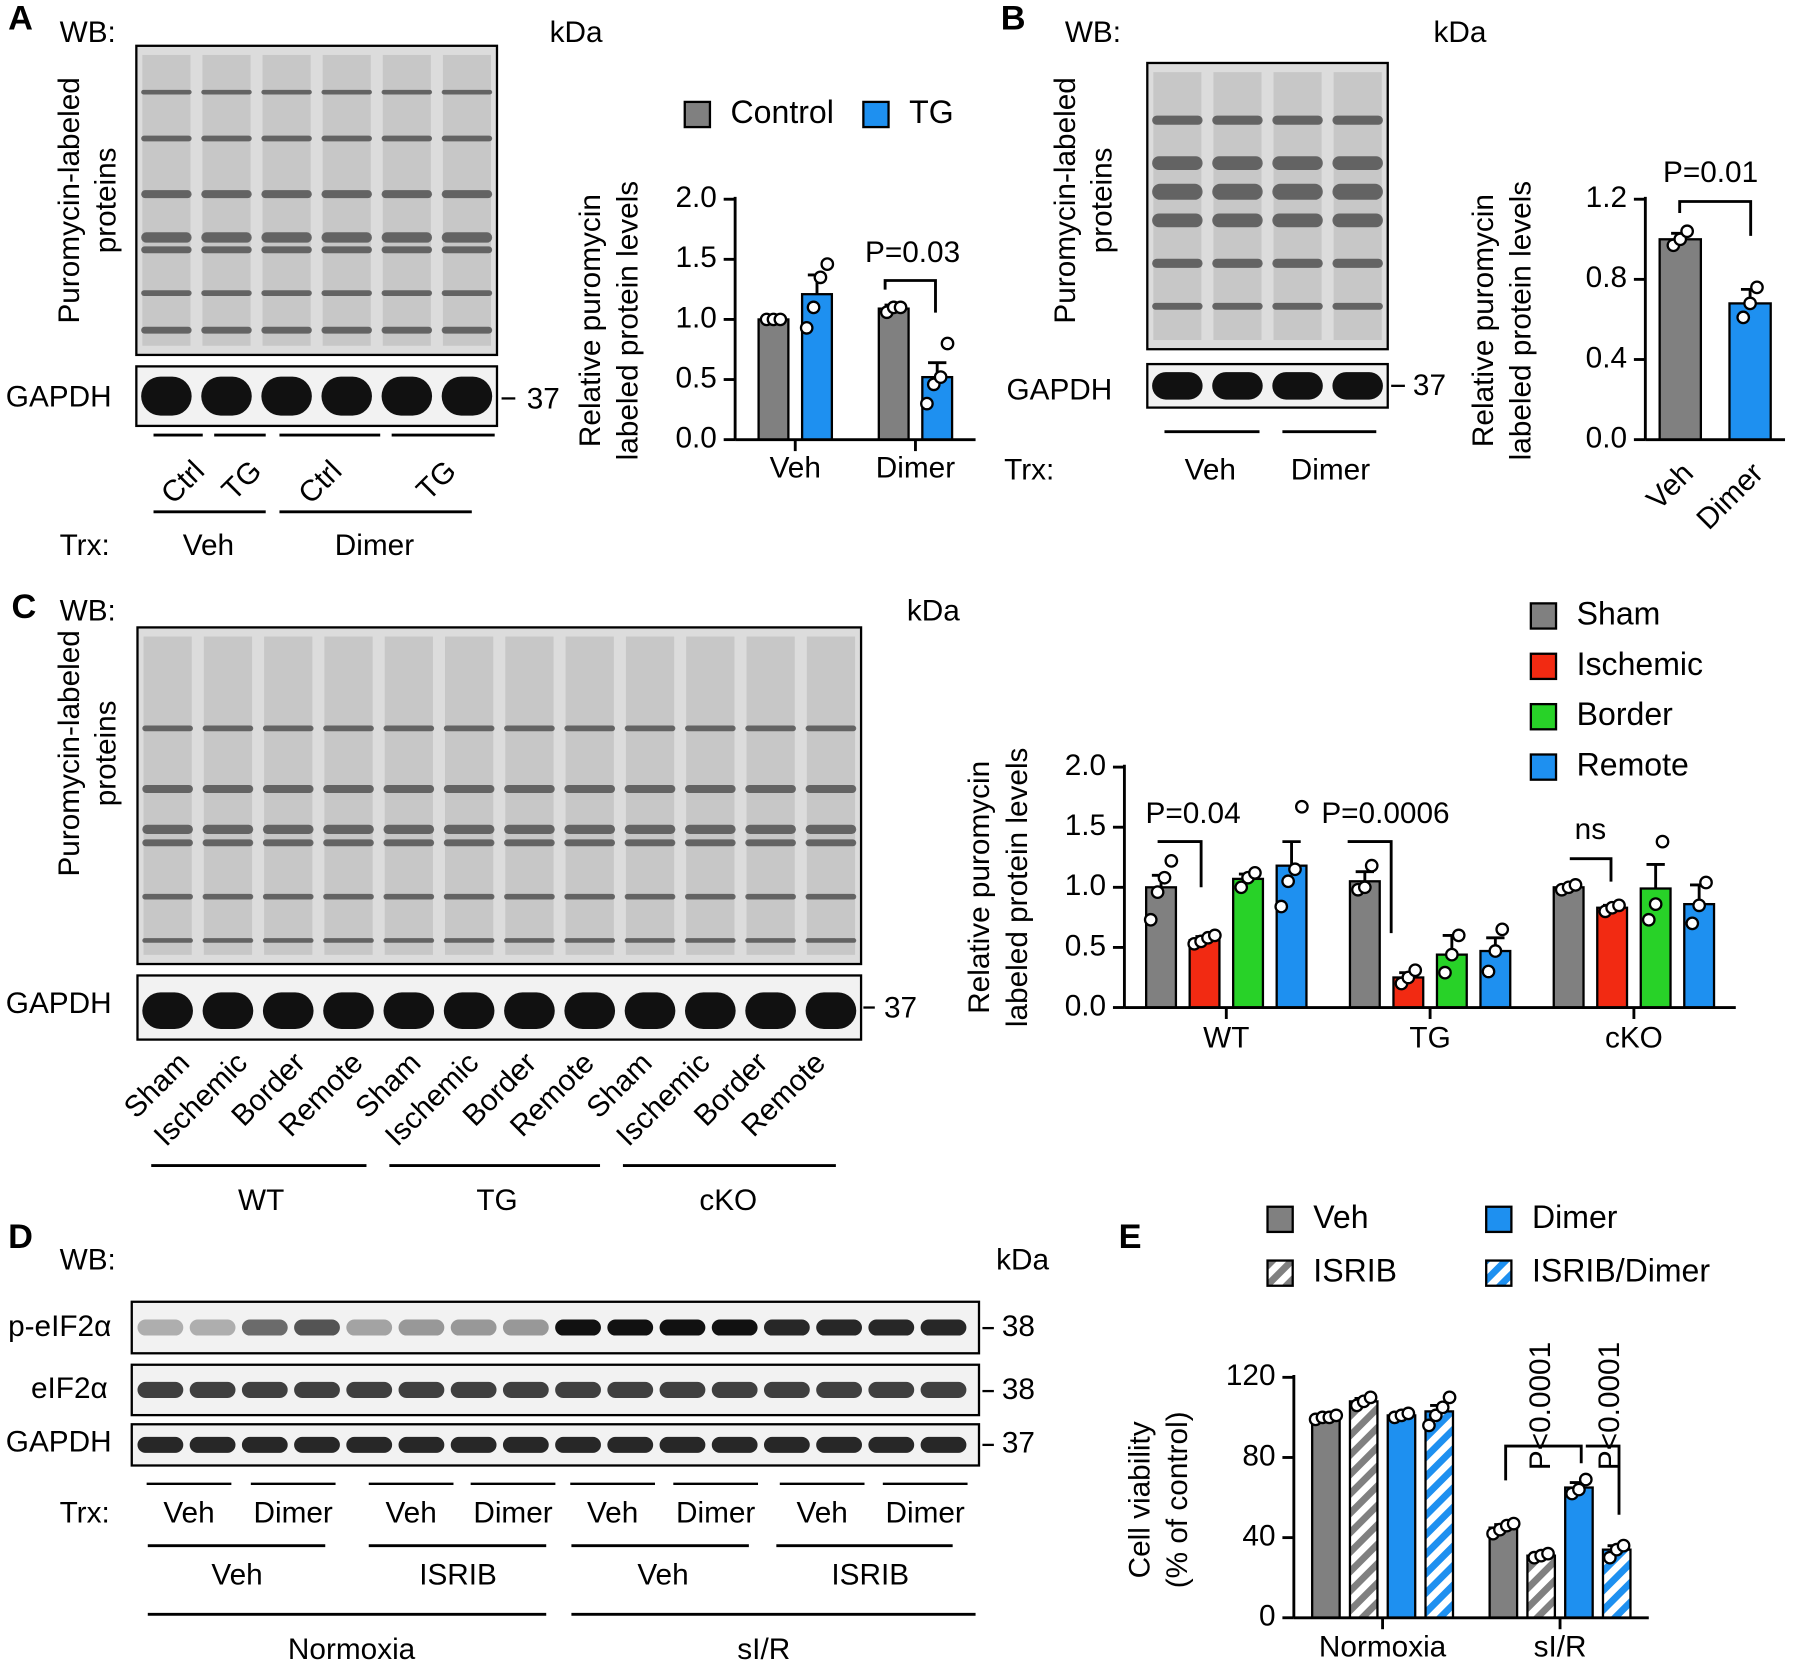 The height and width of the screenshot is (1667, 1800). I want to click on label: GAPDH, so click(59, 1003).